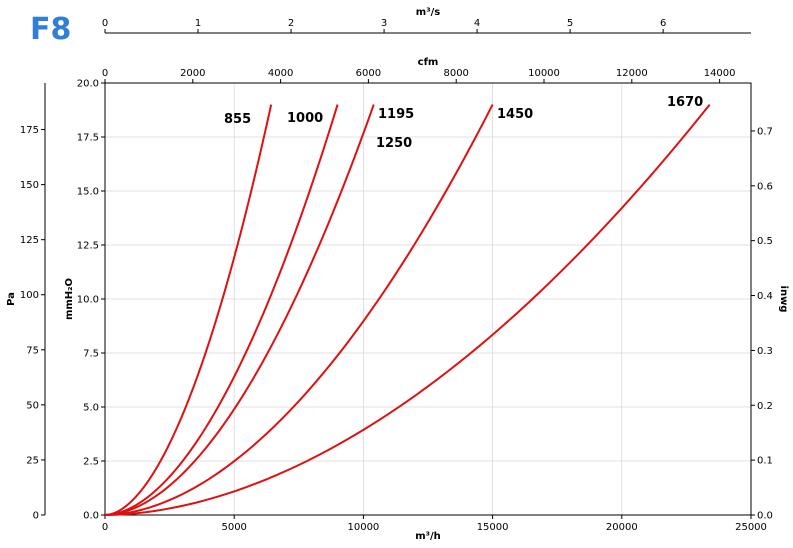 The width and height of the screenshot is (793, 548). Describe the element at coordinates (363, 527) in the screenshot. I see `x-tick-label: 10000` at that location.